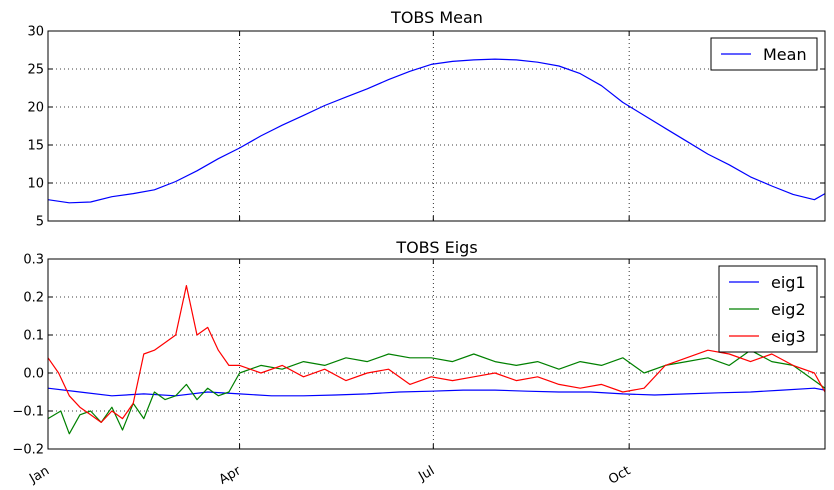 This screenshot has height=490, width=834. I want to click on series-line-eig1, so click(436, 392).